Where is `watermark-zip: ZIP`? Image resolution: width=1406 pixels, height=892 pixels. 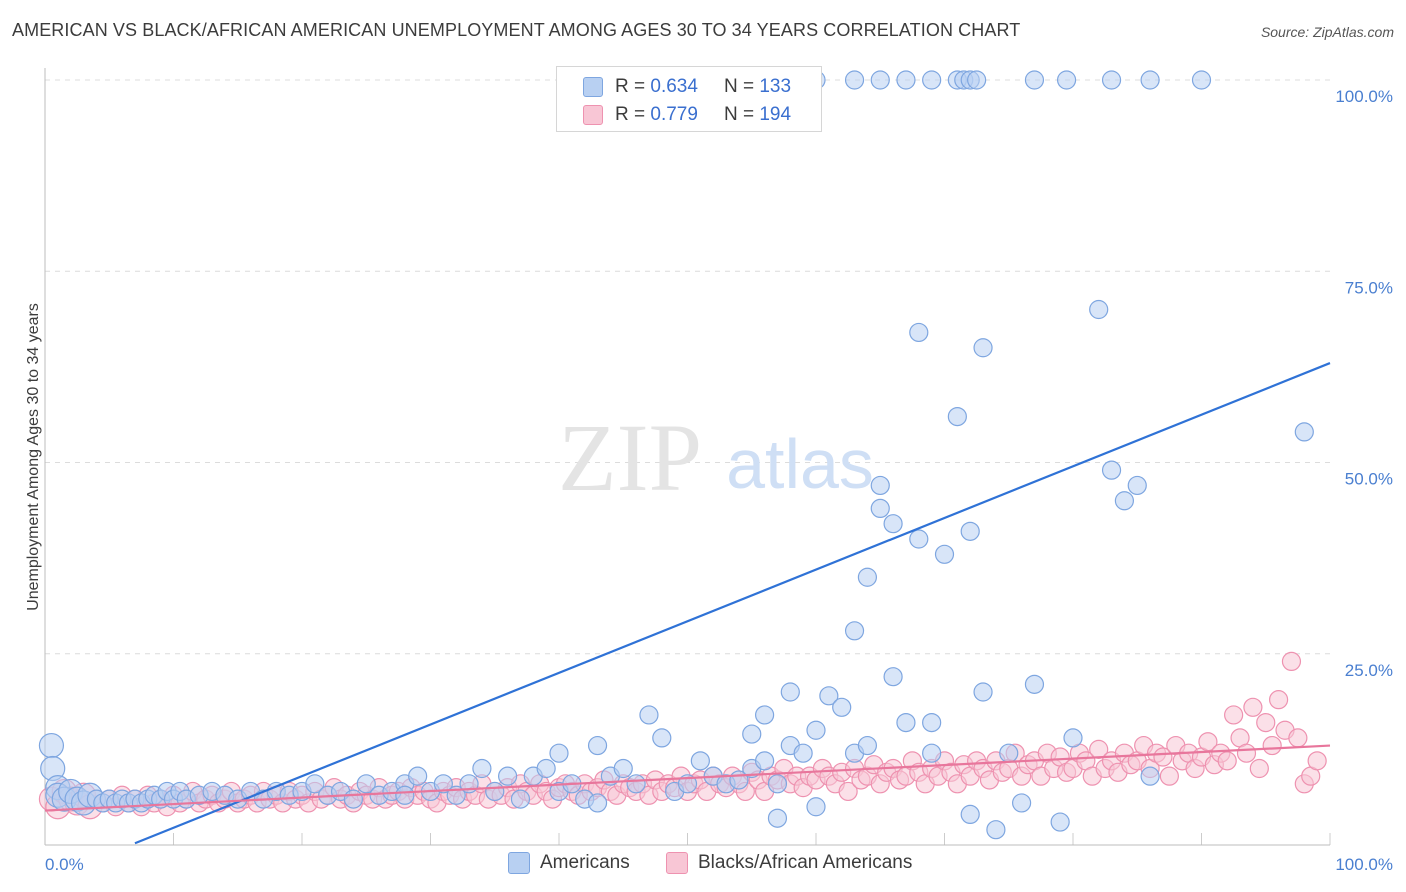 watermark-zip: ZIP is located at coordinates (630, 457).